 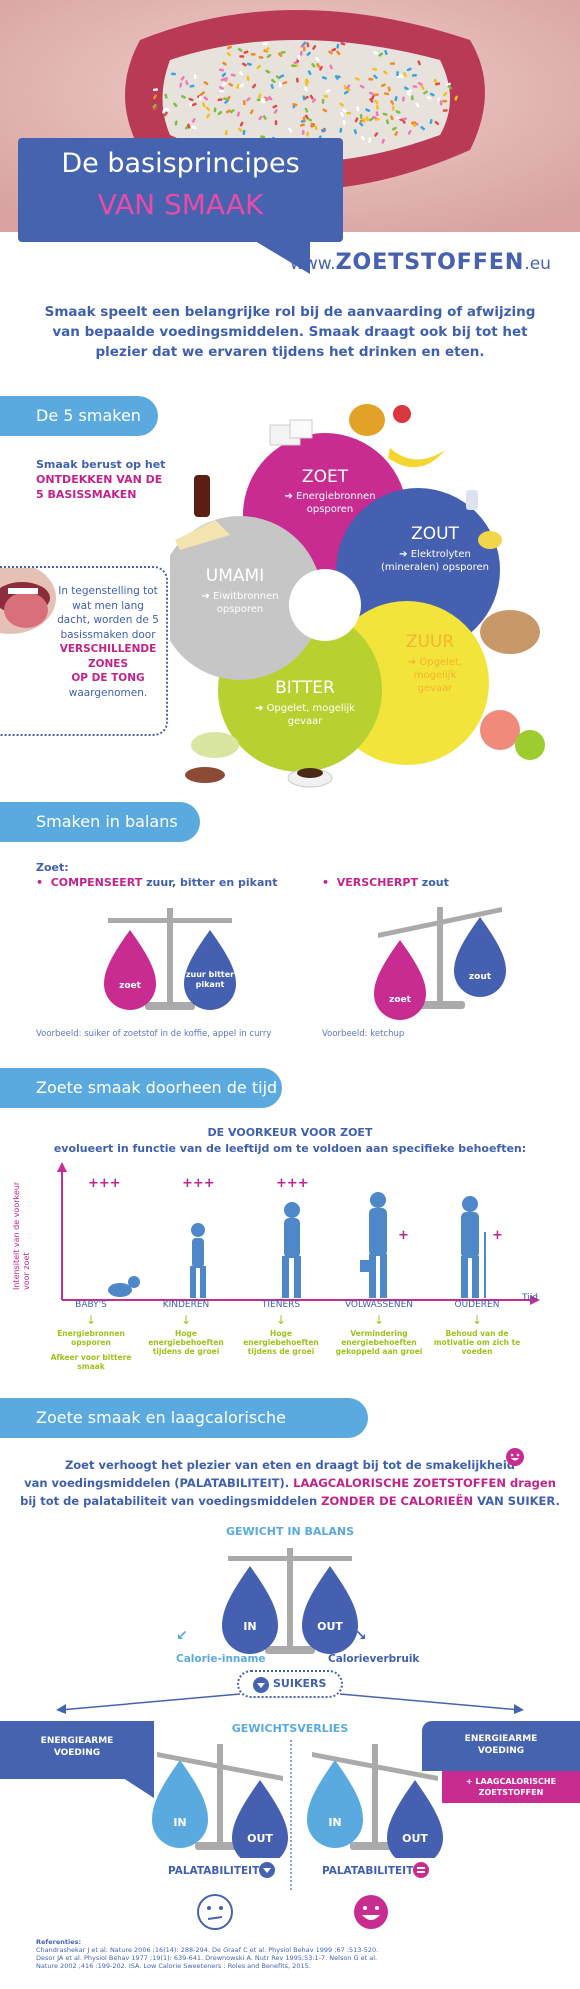 What do you see at coordinates (400, 1000) in the screenshot?
I see `right-drop-zoet: zoet` at bounding box center [400, 1000].